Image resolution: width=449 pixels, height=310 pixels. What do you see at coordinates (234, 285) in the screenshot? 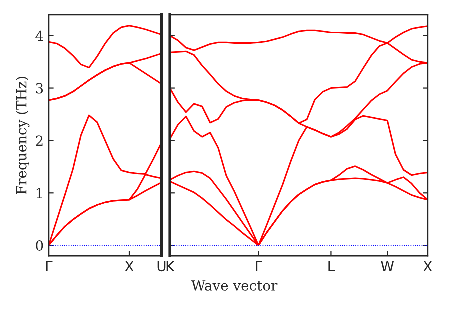
I see `x-axis-title: Wave vector` at bounding box center [234, 285].